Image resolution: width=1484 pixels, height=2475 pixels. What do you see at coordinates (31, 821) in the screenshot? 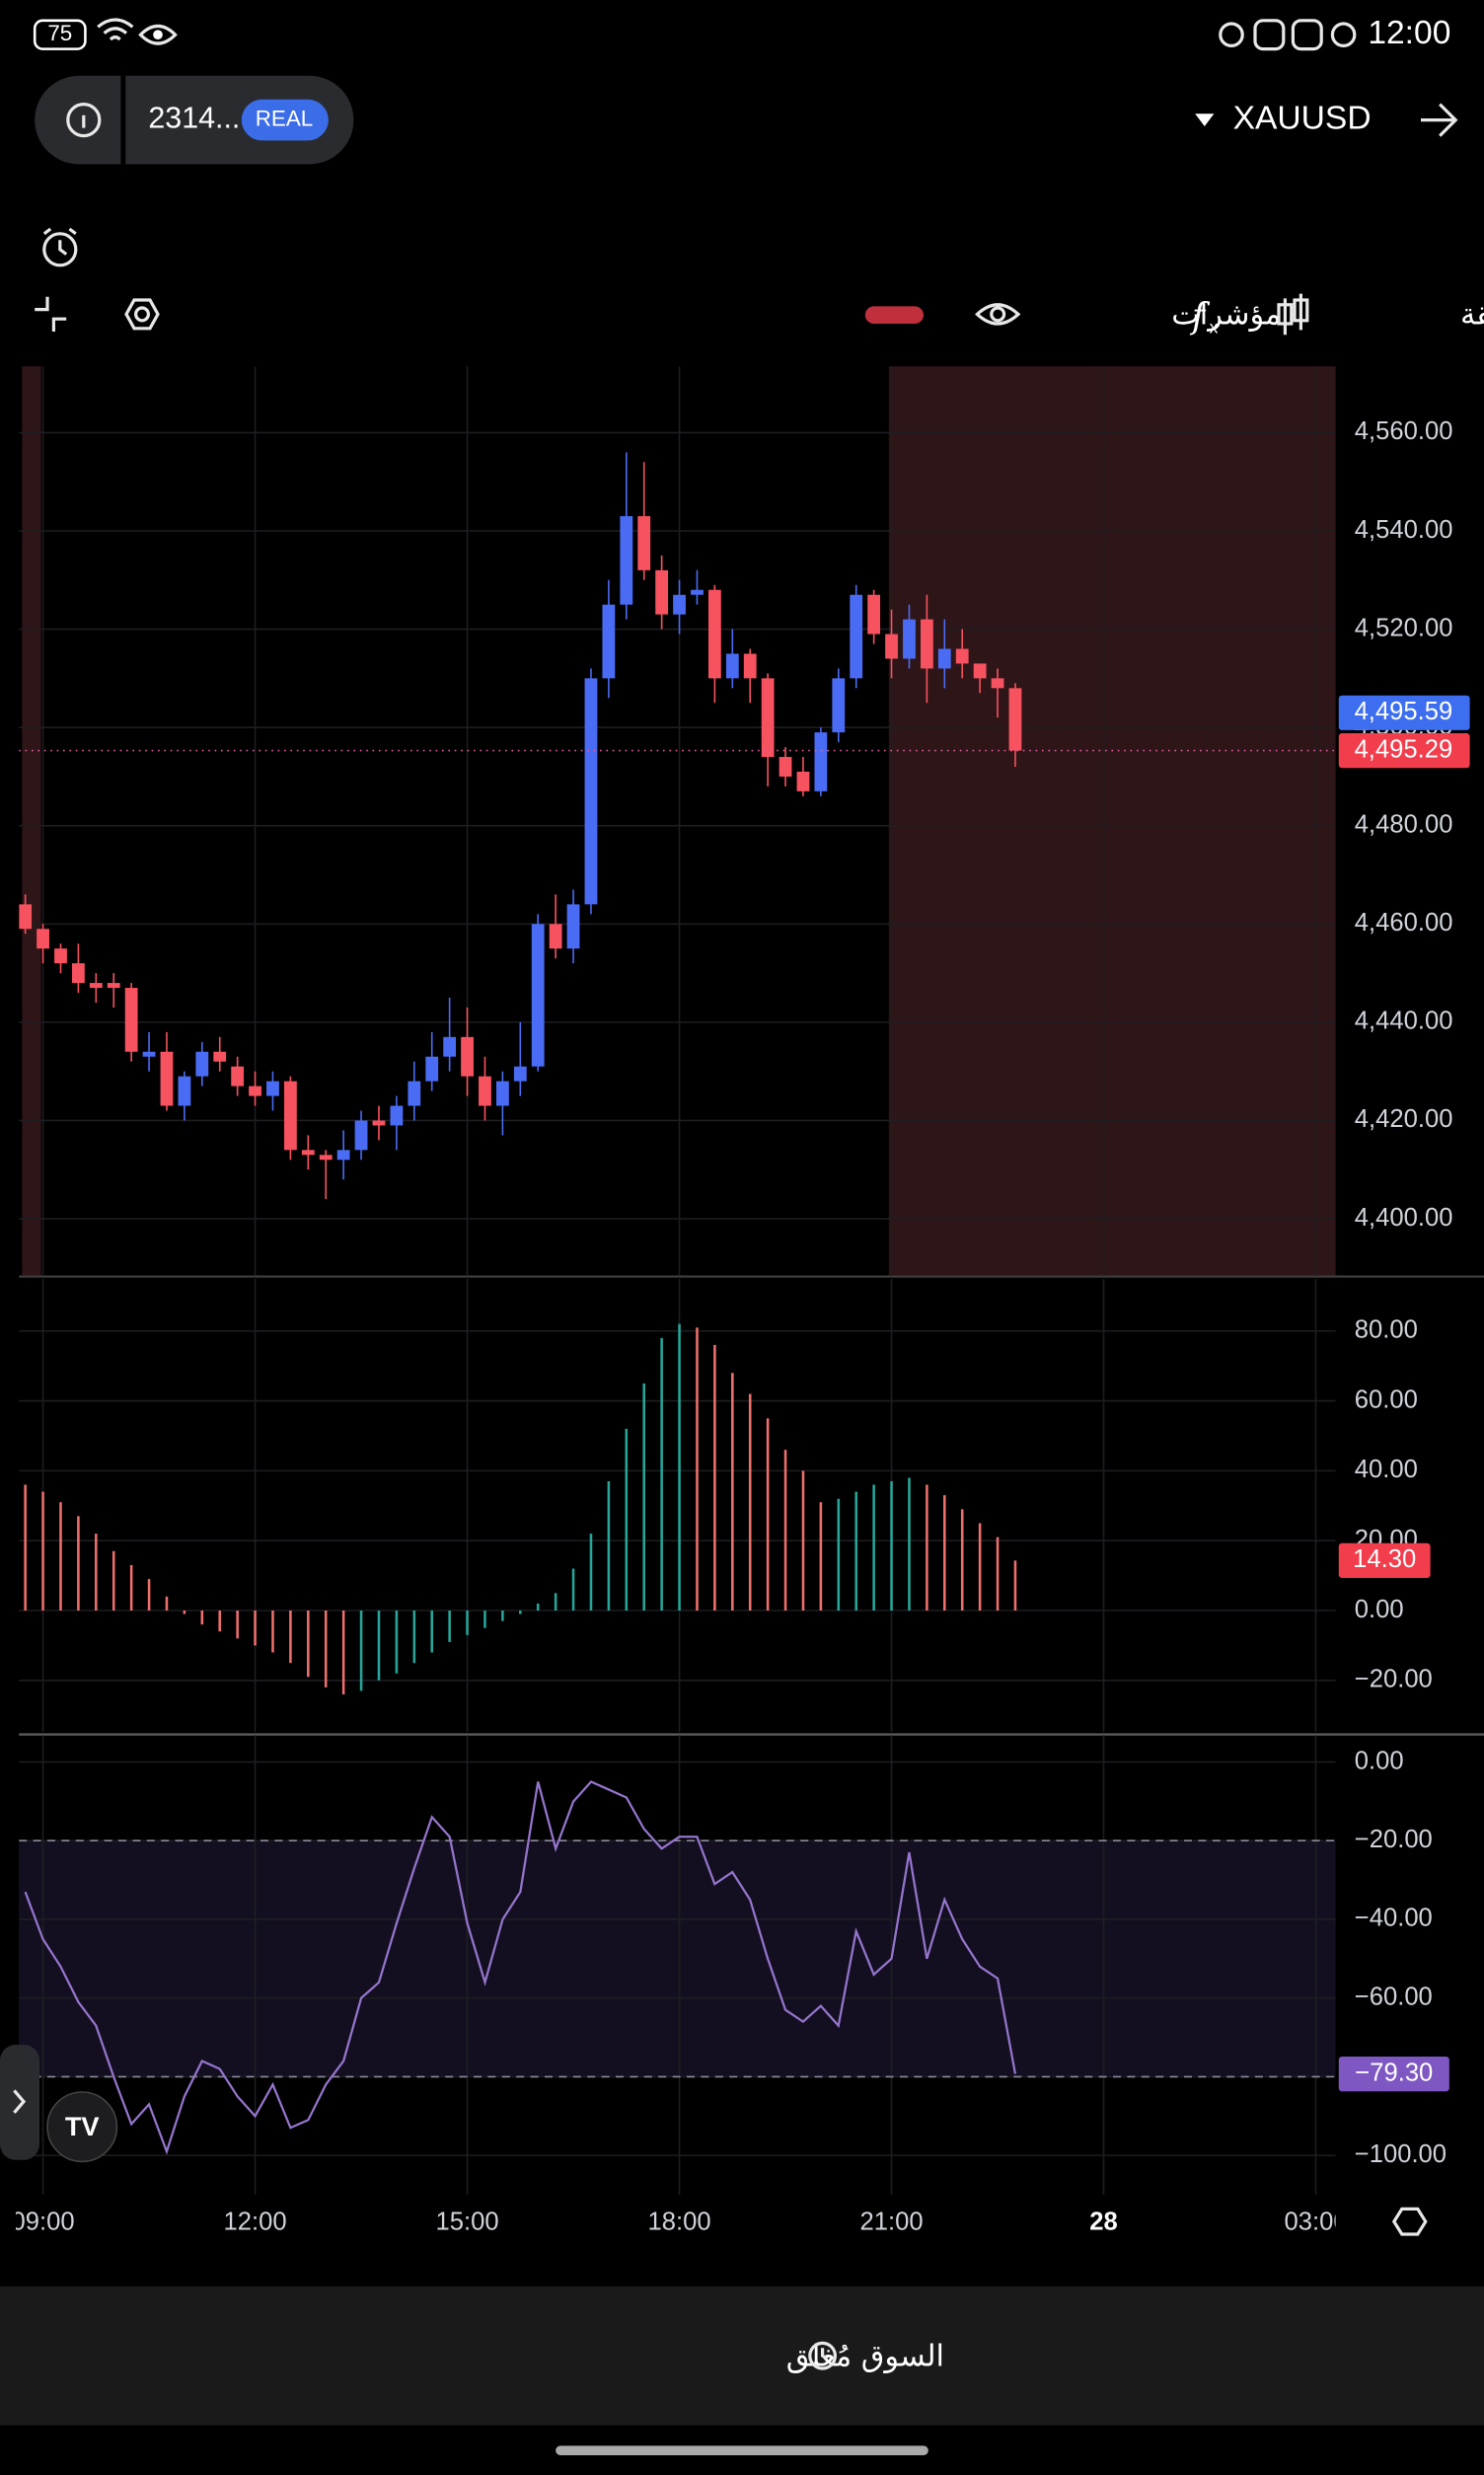
I see `session-shade` at bounding box center [31, 821].